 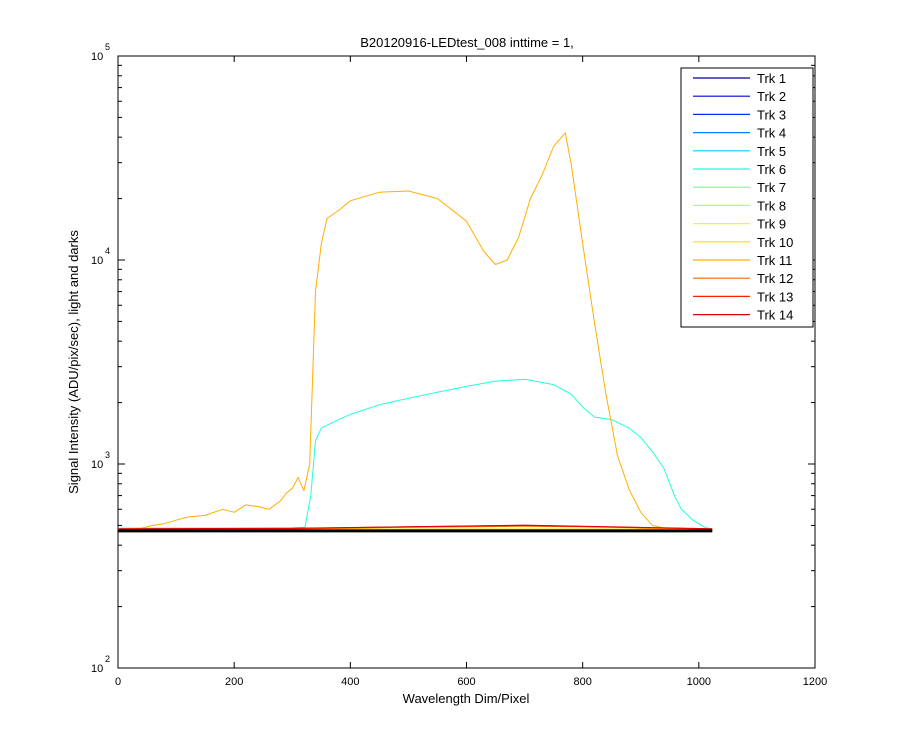 What do you see at coordinates (771, 96) in the screenshot?
I see `legend-label: Trk 2` at bounding box center [771, 96].